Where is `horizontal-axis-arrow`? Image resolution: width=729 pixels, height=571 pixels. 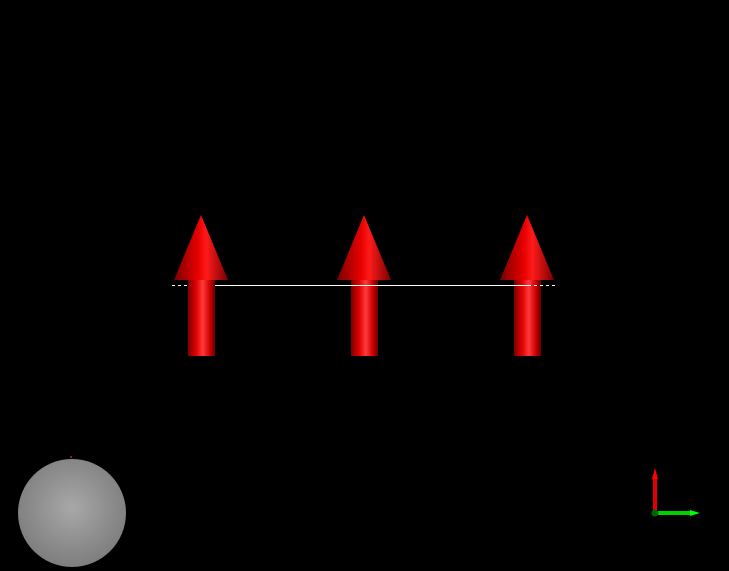
horizontal-axis-arrow is located at coordinates (678, 513).